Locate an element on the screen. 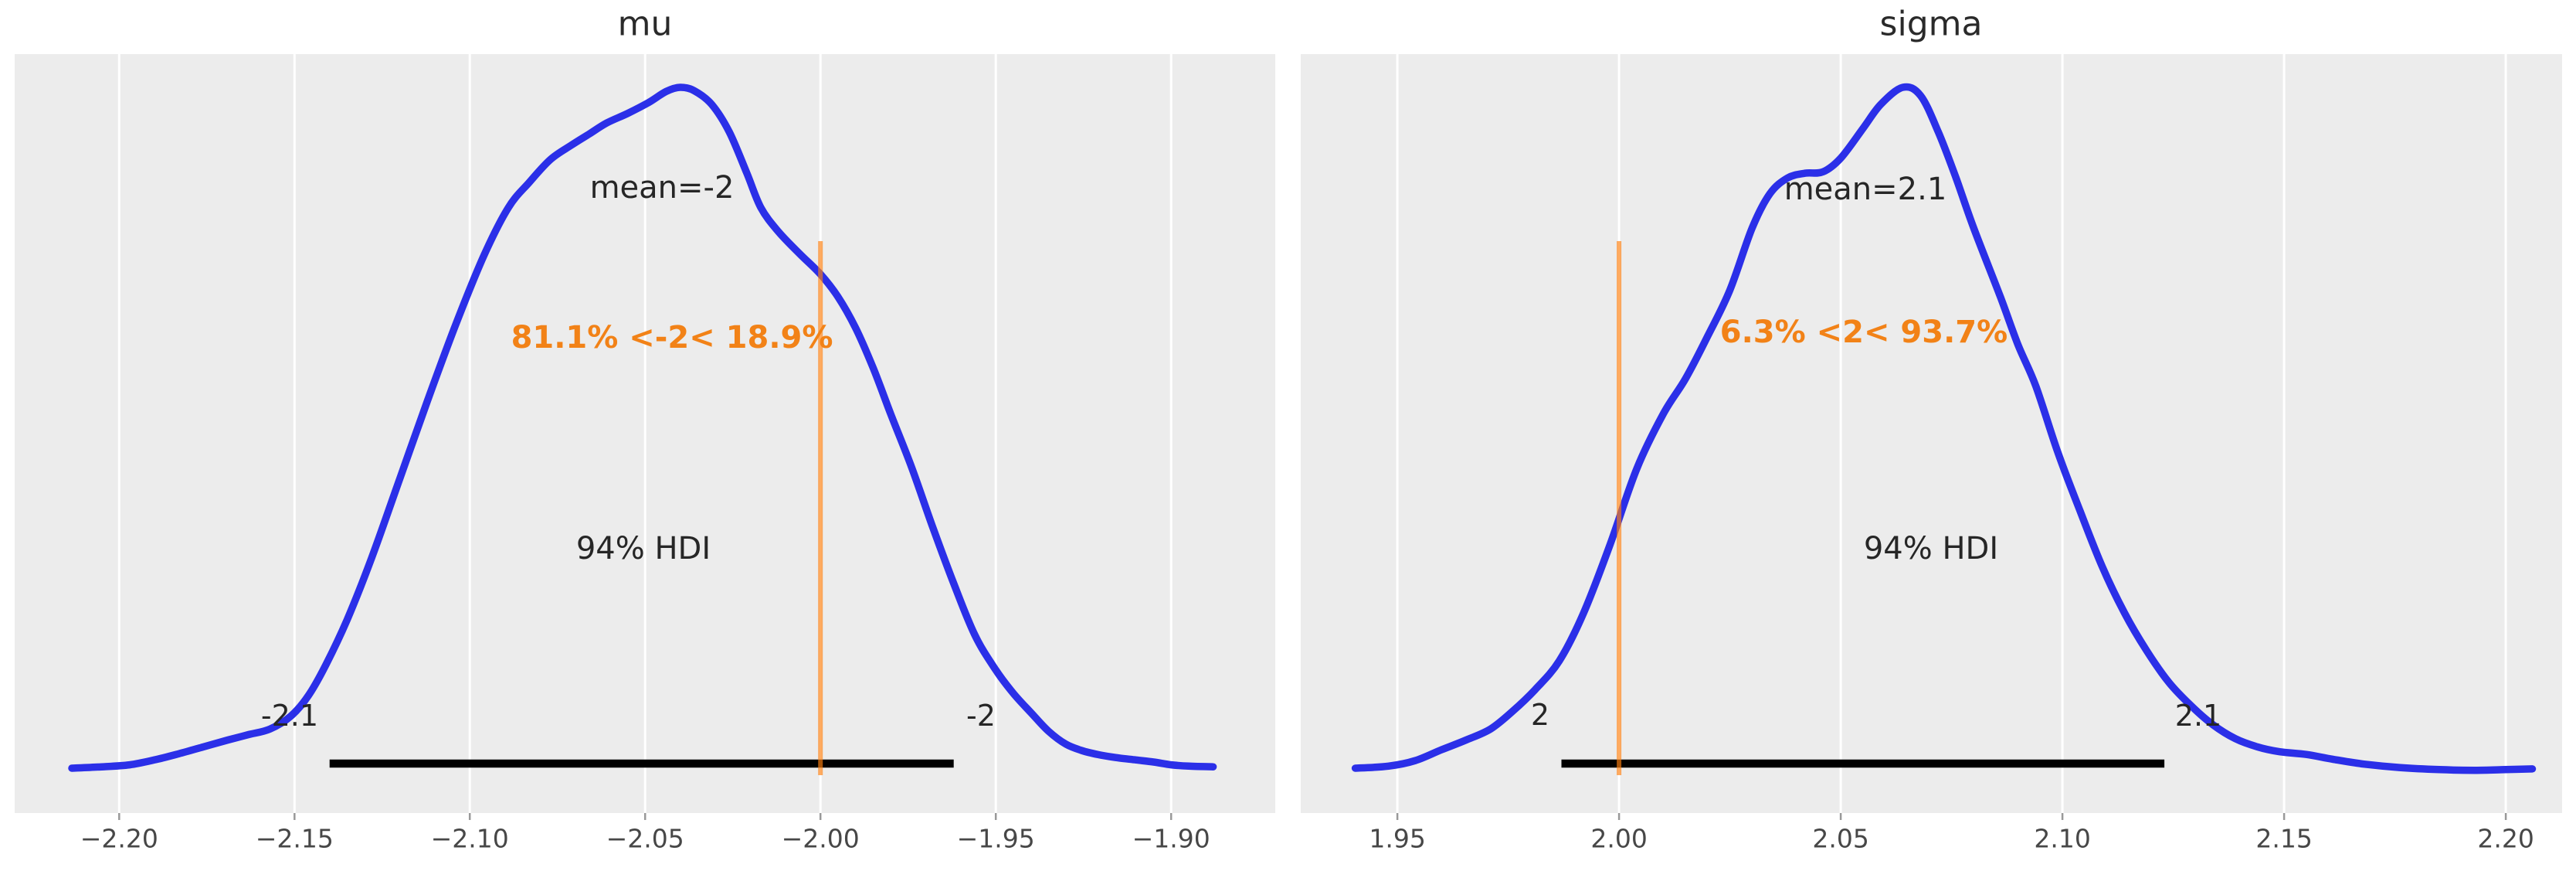 Image resolution: width=2576 pixels, height=871 pixels. x-tick-label: −1.90 is located at coordinates (1171, 839).